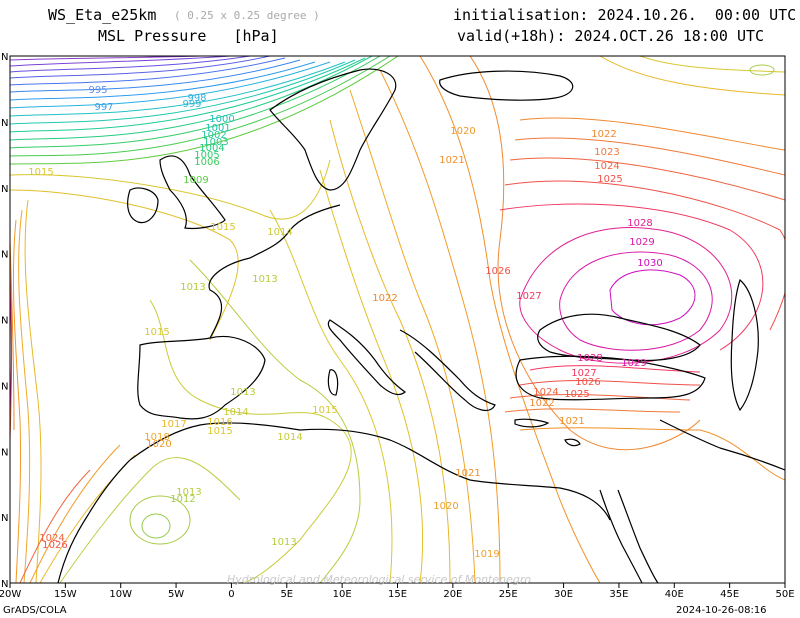  Describe the element at coordinates (342, 594) in the screenshot. I see `x-tick-label: 10E` at that location.